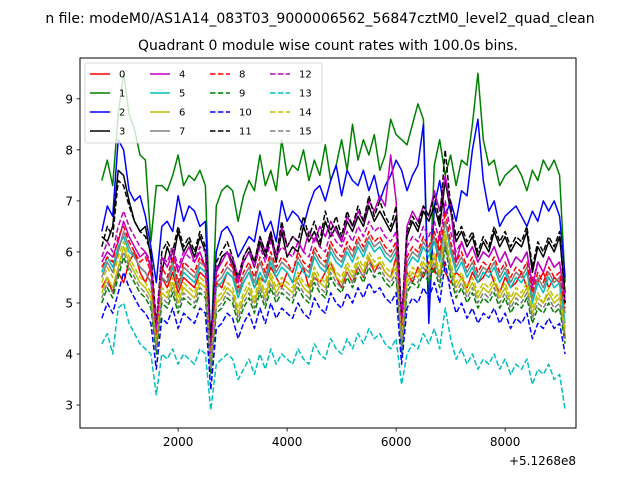 This screenshot has width=640, height=480. I want to click on legend-label-6: 6, so click(182, 113).